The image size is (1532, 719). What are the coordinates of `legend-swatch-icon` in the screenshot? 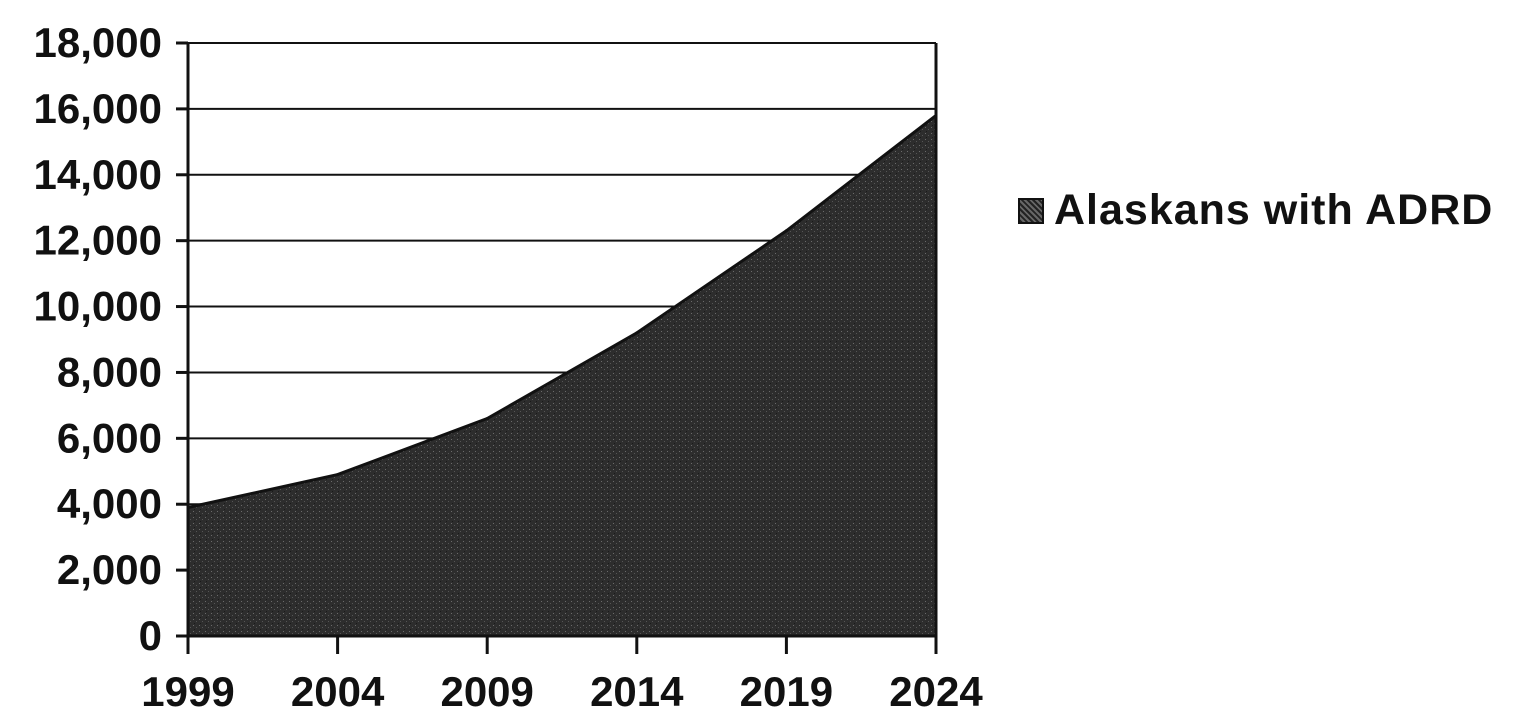 It's located at (1031, 210).